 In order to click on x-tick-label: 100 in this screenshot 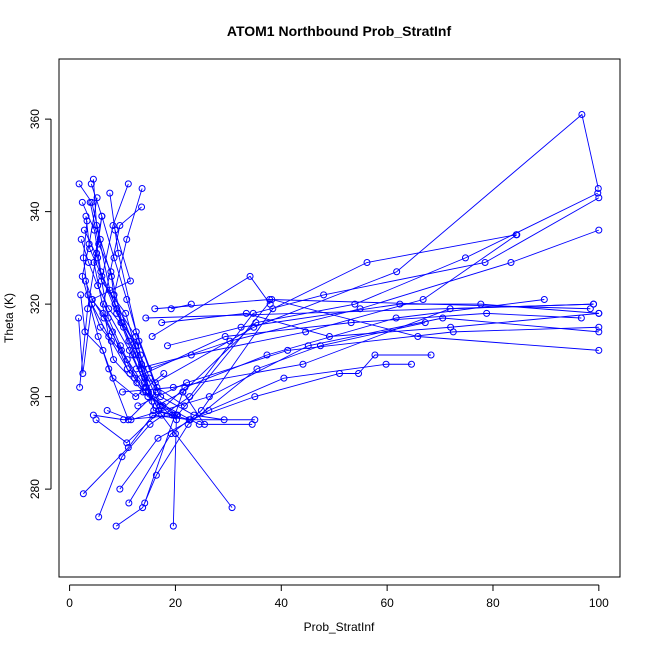, I will do `click(599, 603)`.